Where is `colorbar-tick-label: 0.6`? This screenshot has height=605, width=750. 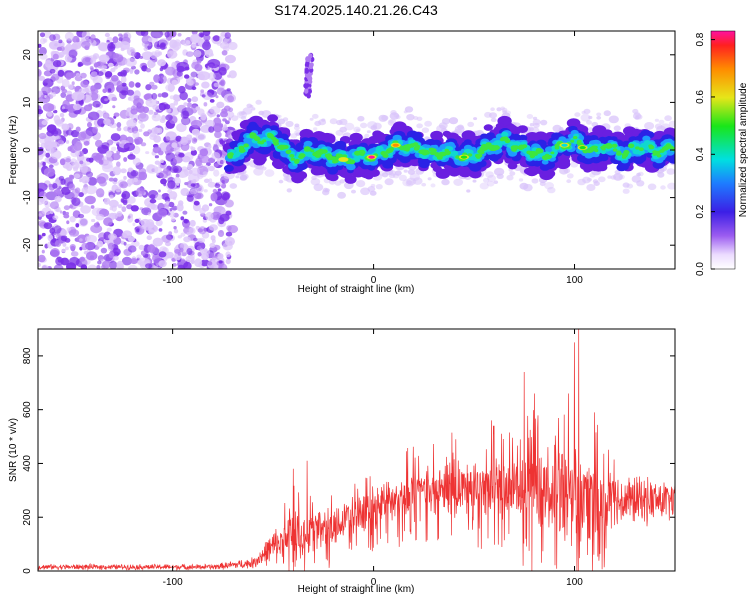 colorbar-tick-label: 0.6 is located at coordinates (700, 97).